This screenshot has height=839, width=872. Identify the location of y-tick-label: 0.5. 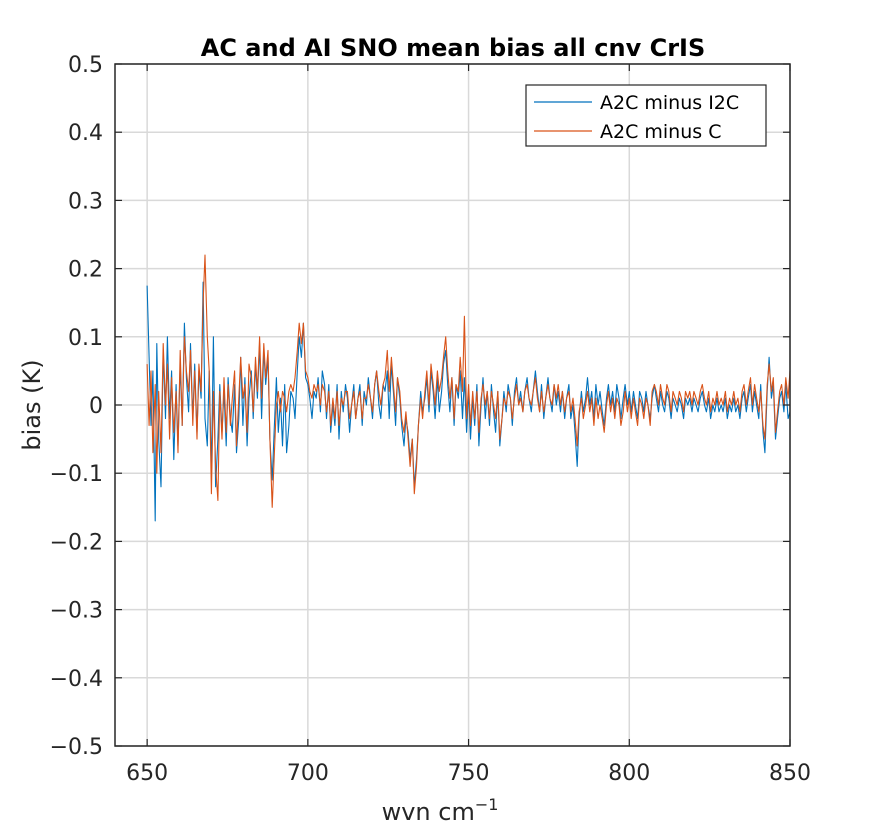
(85, 65).